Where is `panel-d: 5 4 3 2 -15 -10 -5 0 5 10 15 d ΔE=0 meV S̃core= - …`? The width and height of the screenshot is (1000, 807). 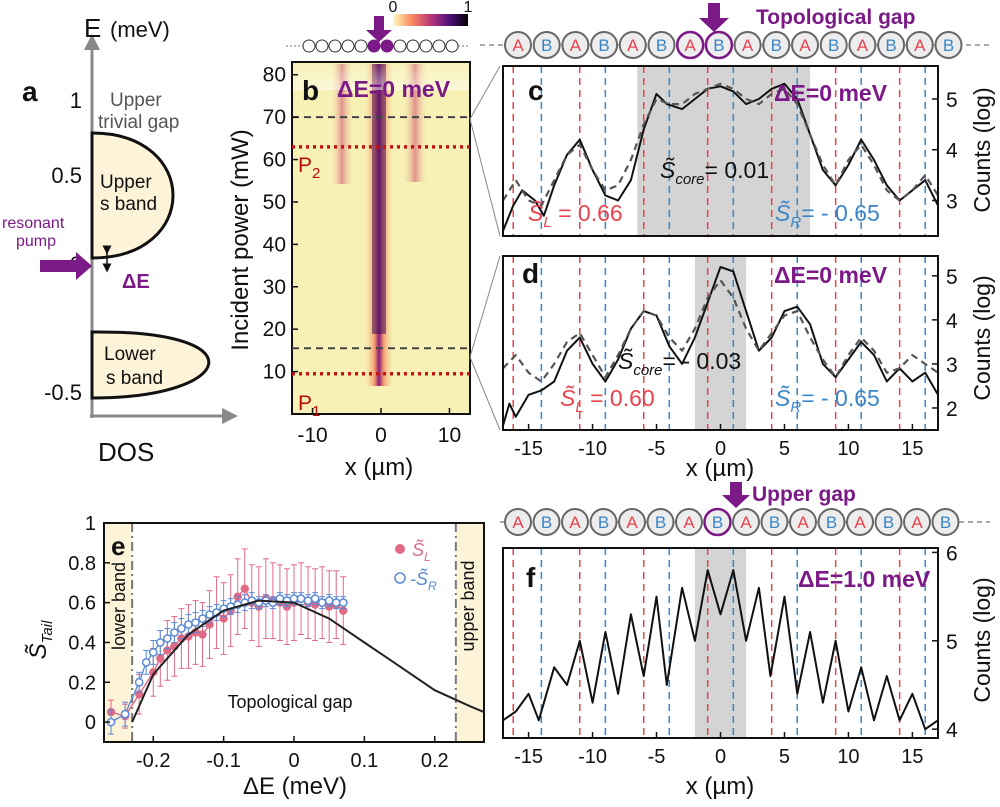 panel-d: 5 4 3 2 -15 -10 -5 0 5 10 15 d ΔE=0 meV S̃core= - … is located at coordinates (748, 368).